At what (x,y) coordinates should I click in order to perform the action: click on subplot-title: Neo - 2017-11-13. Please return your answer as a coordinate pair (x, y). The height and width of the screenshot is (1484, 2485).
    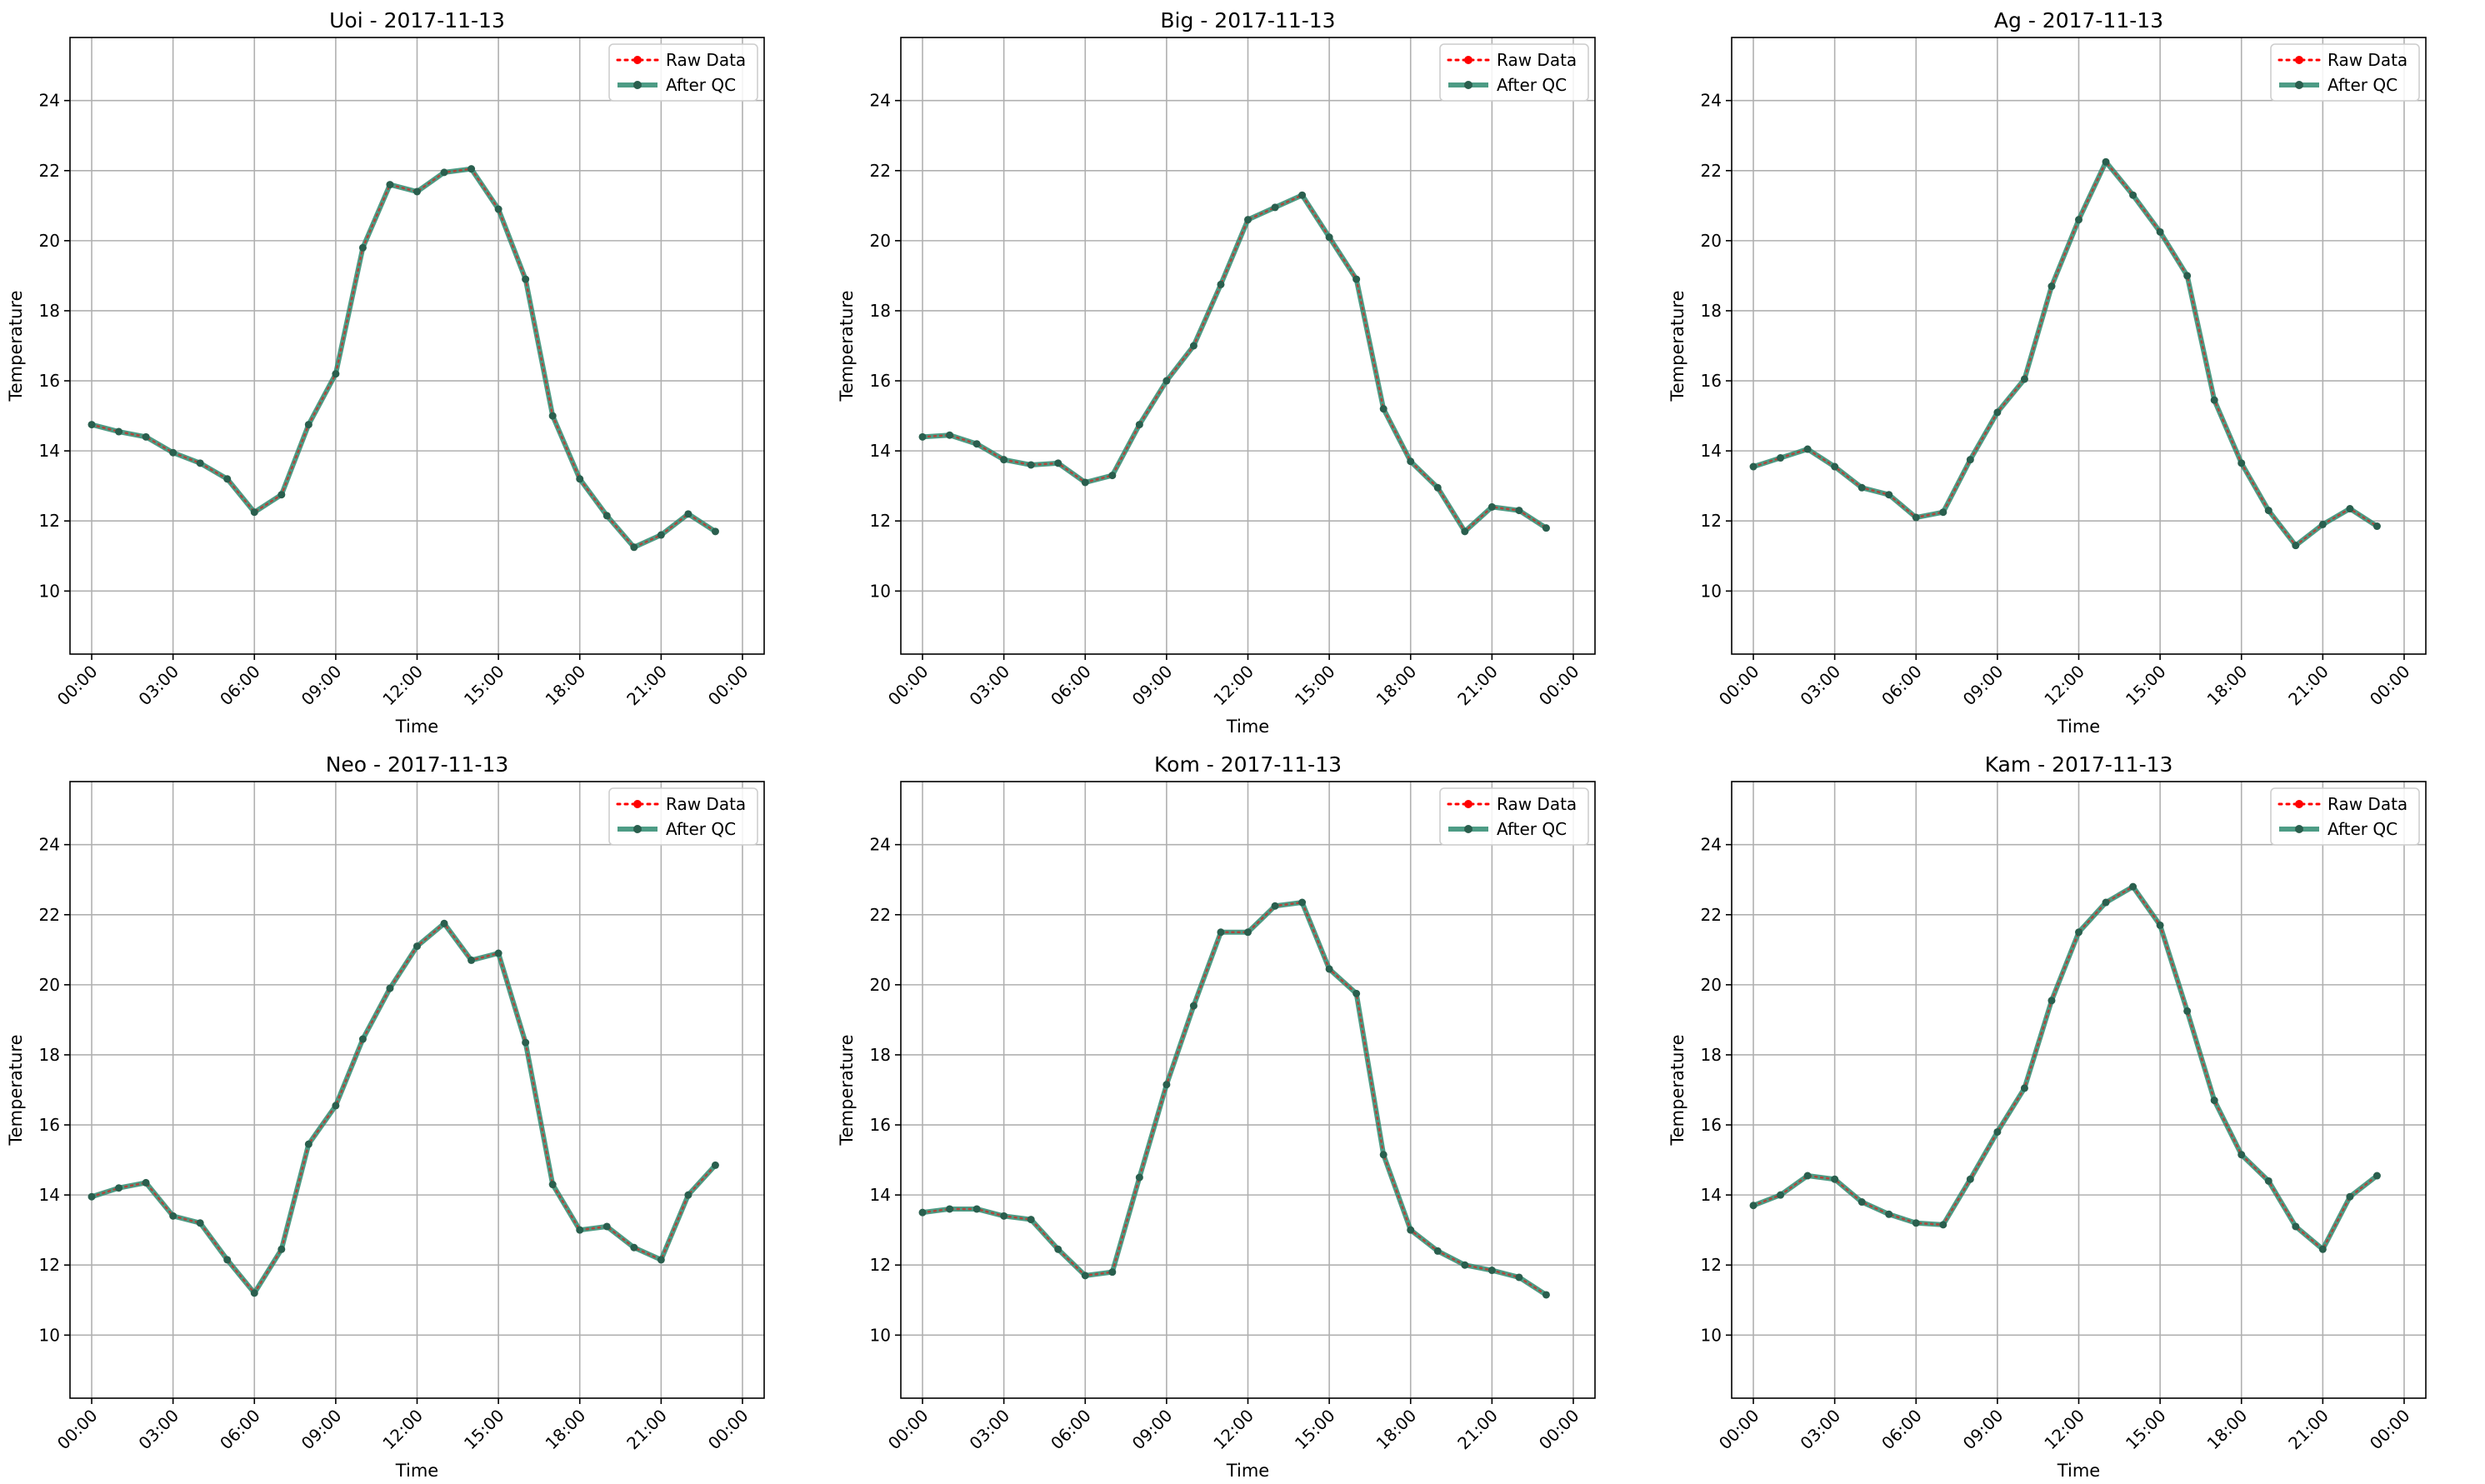
    Looking at the image, I should click on (417, 764).